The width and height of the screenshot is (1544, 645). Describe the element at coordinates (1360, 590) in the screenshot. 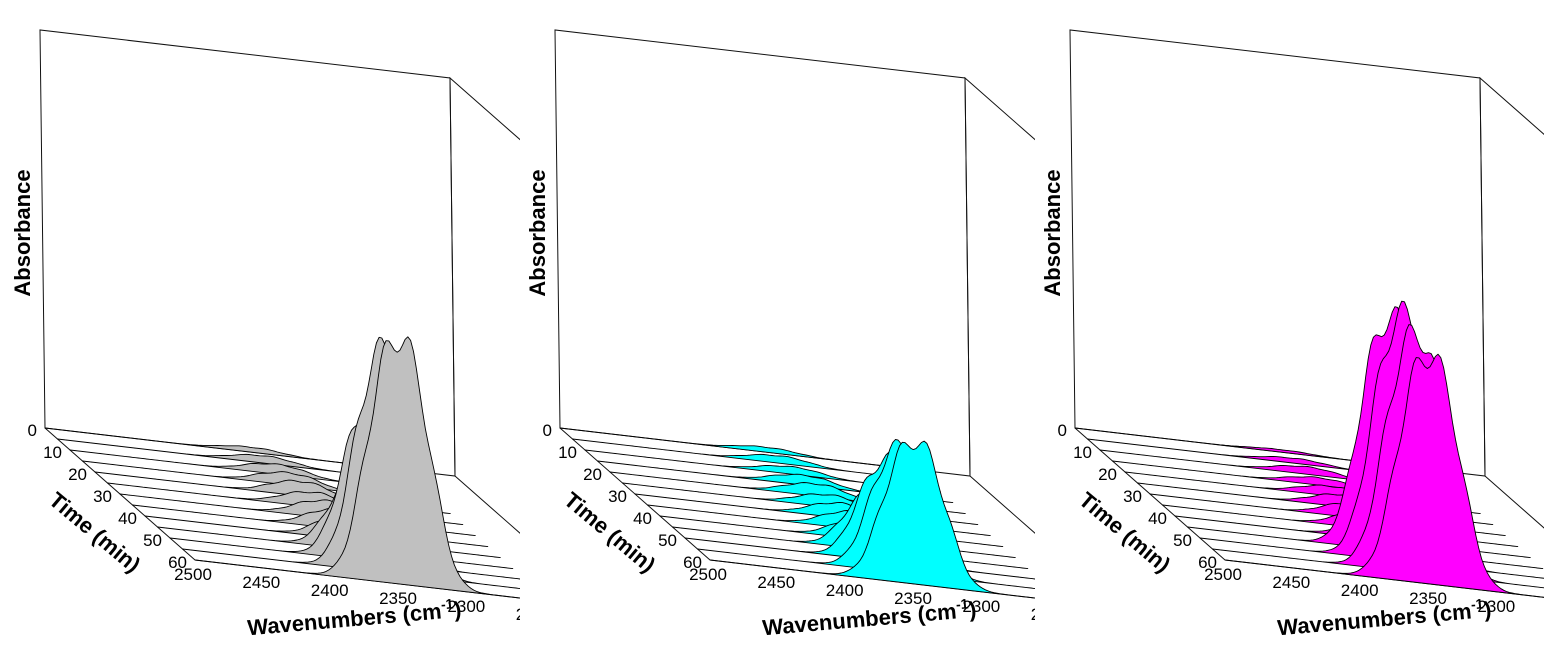

I see `x-tick-2400-chart-3: 2400` at that location.